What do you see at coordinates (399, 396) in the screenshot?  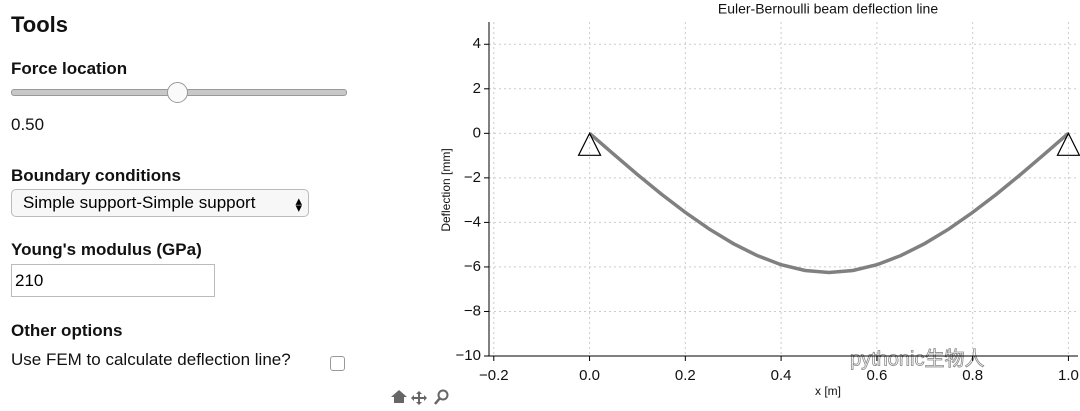 I see `home-button` at bounding box center [399, 396].